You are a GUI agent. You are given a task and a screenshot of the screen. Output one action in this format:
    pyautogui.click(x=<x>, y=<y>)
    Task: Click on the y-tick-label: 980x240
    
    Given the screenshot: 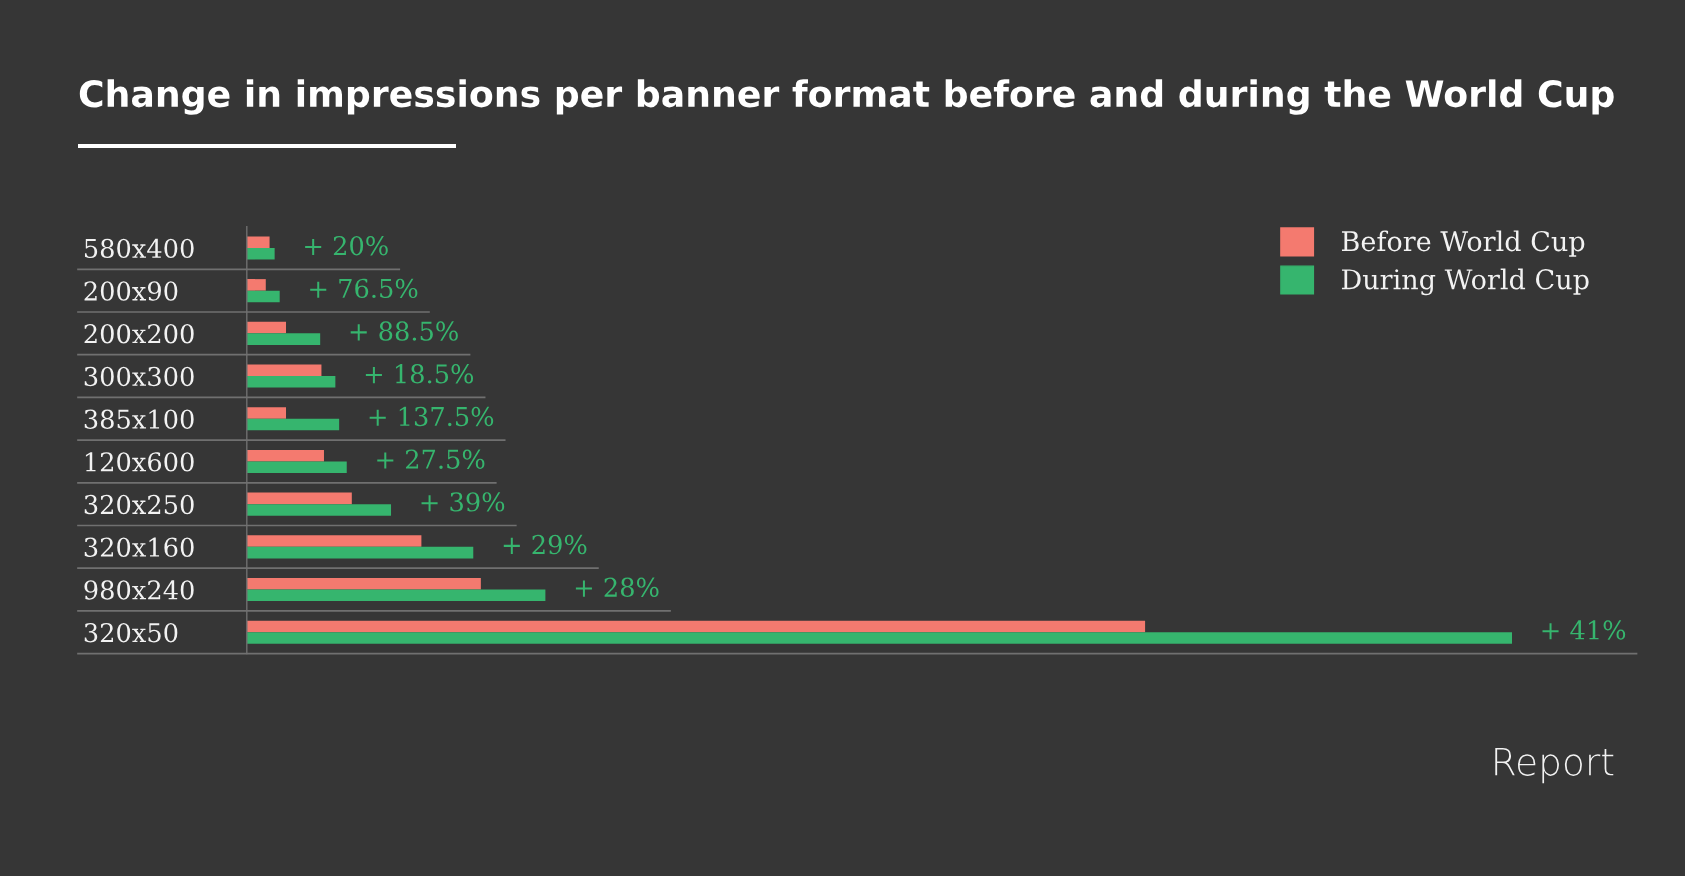 What is the action you would take?
    pyautogui.click(x=139, y=590)
    